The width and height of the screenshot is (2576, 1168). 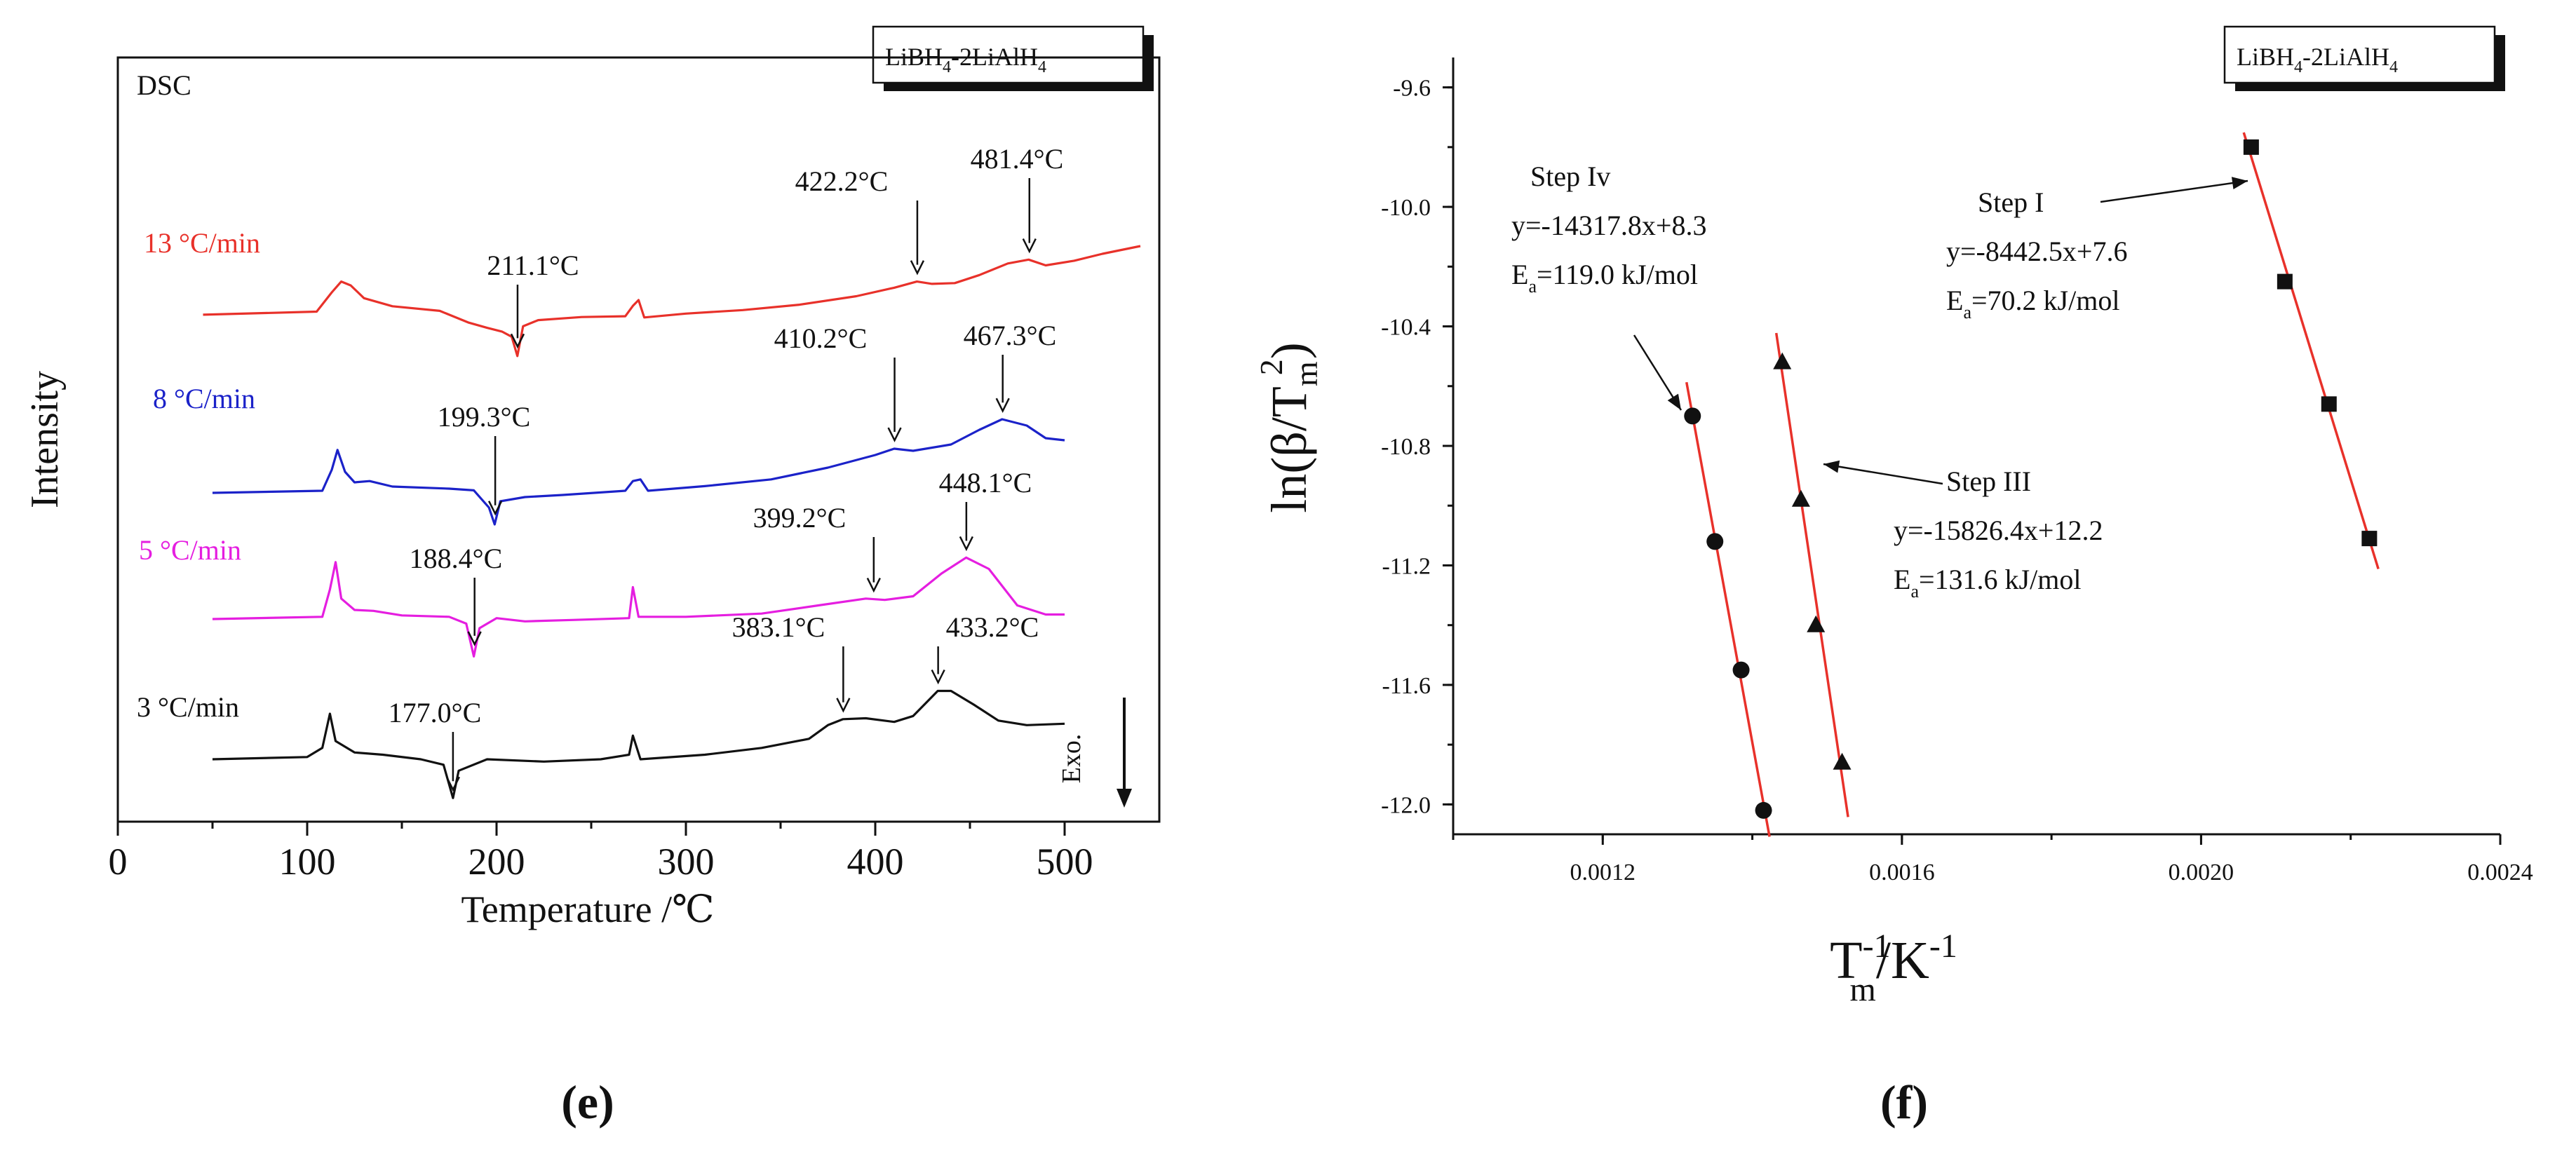 I want to click on panel-f-x-axis-label: T-1 m/K-1, so click(x=1893, y=968).